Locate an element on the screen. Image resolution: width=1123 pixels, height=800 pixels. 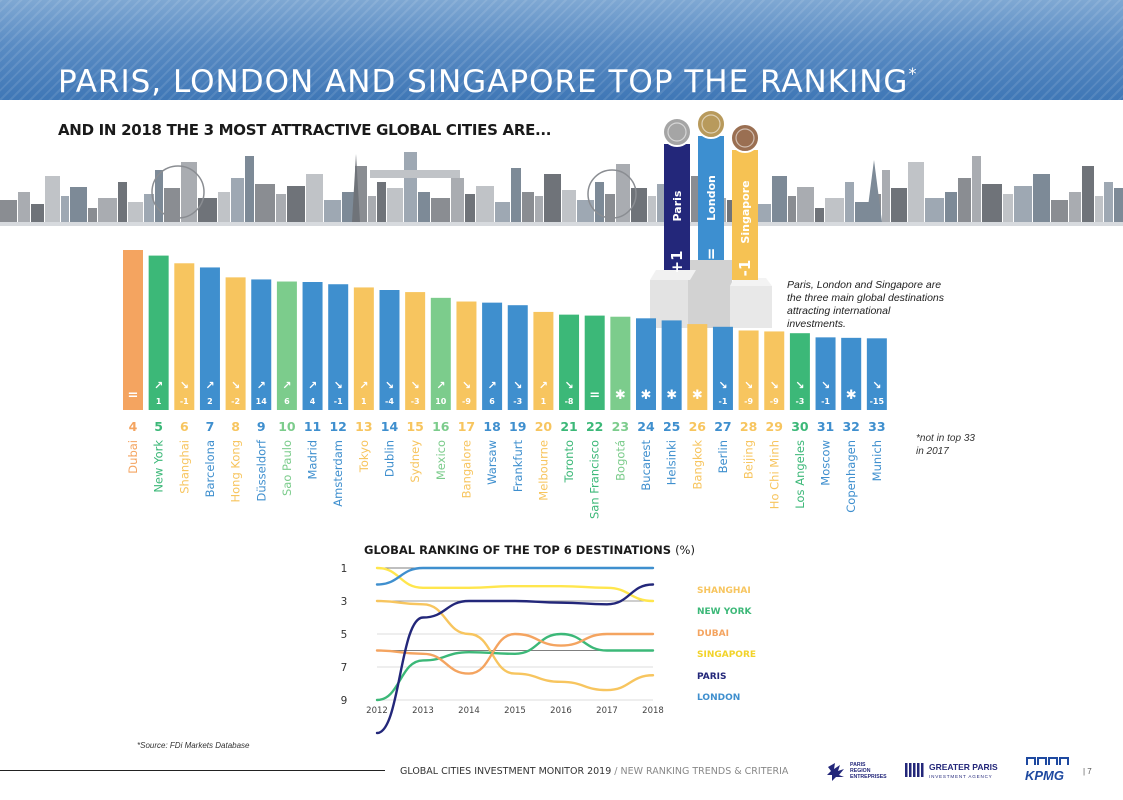
legend-item-london: LONDON is located at coordinates (719, 698).